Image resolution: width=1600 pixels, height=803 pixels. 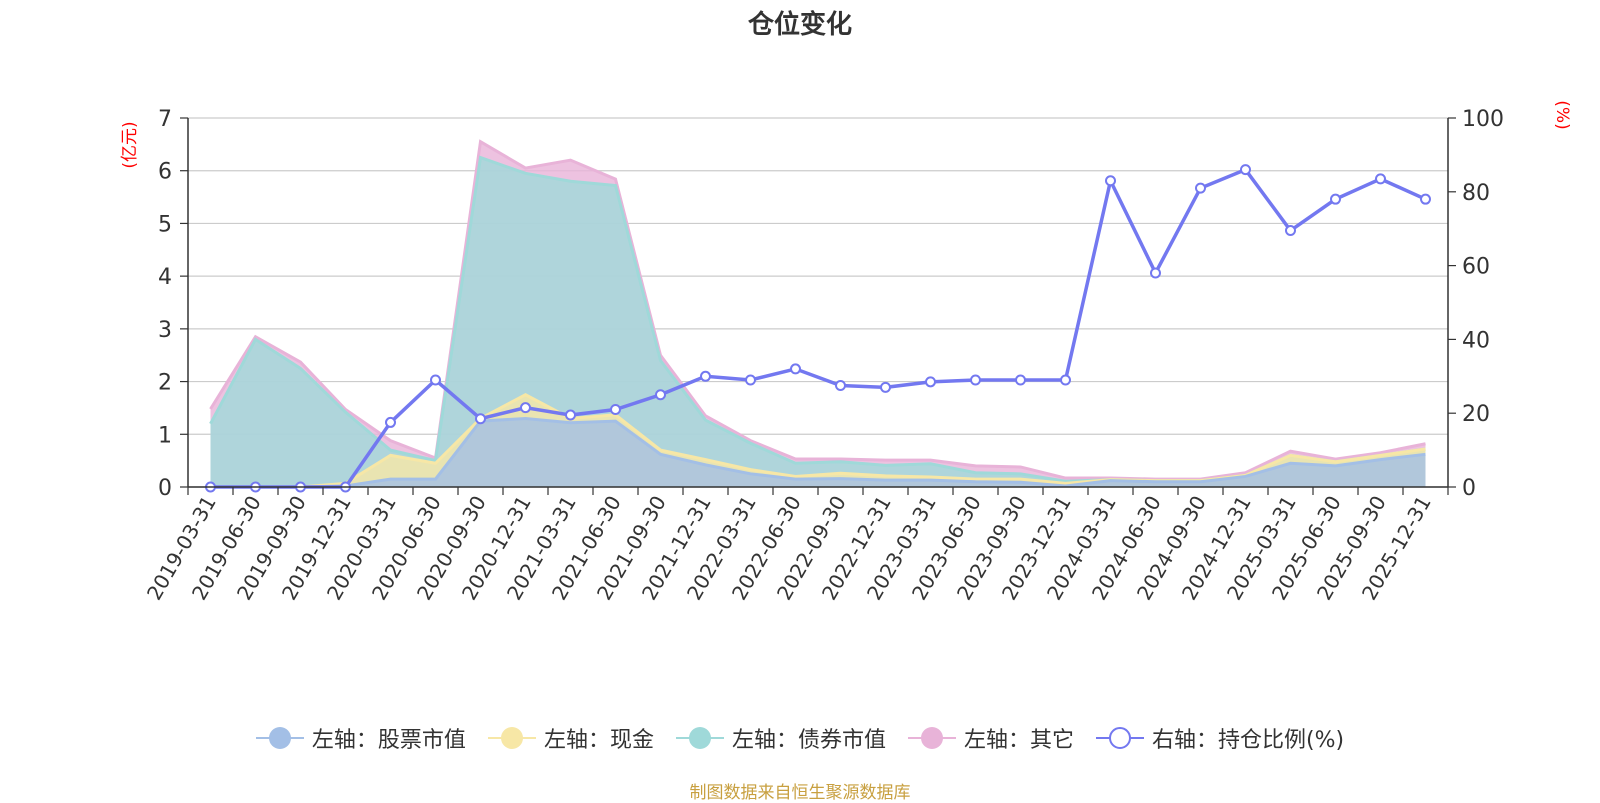 I want to click on left-tick-label: 5, so click(x=165, y=224).